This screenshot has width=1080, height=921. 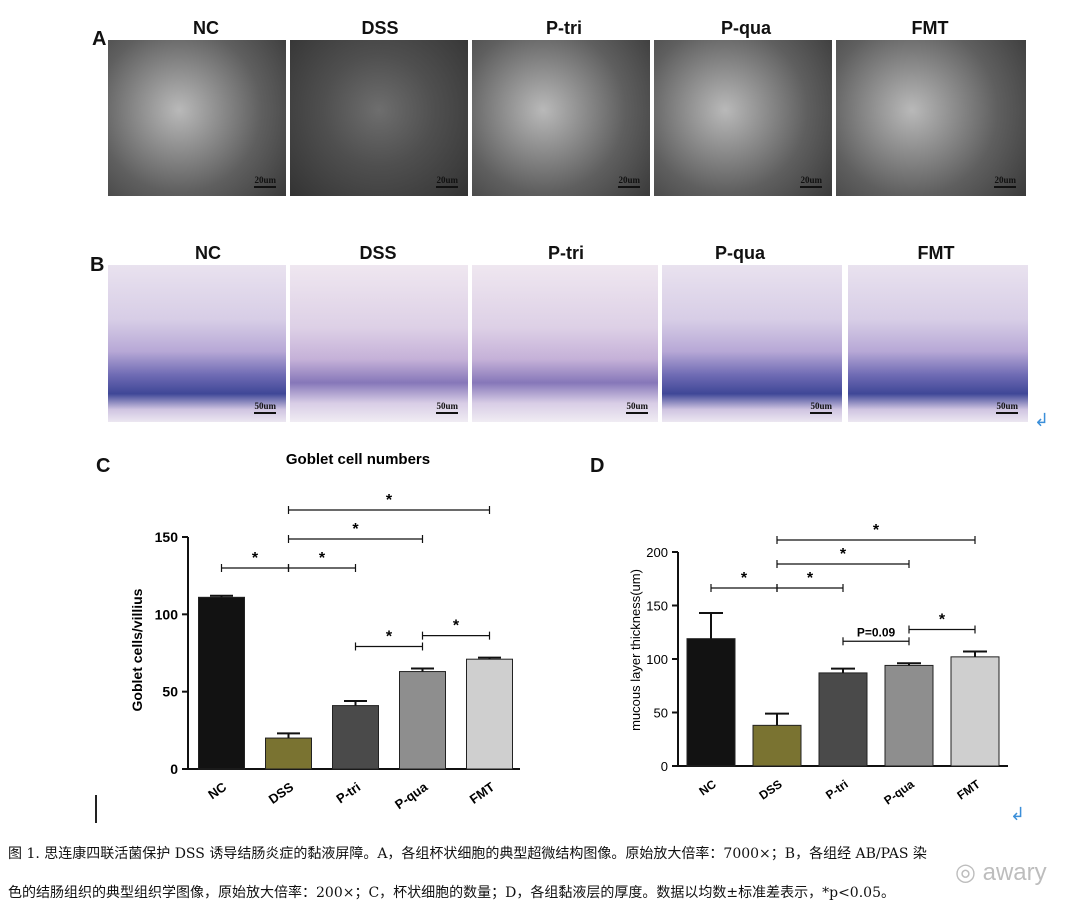 I want to click on em-image-fmt: 20um, so click(x=931, y=118).